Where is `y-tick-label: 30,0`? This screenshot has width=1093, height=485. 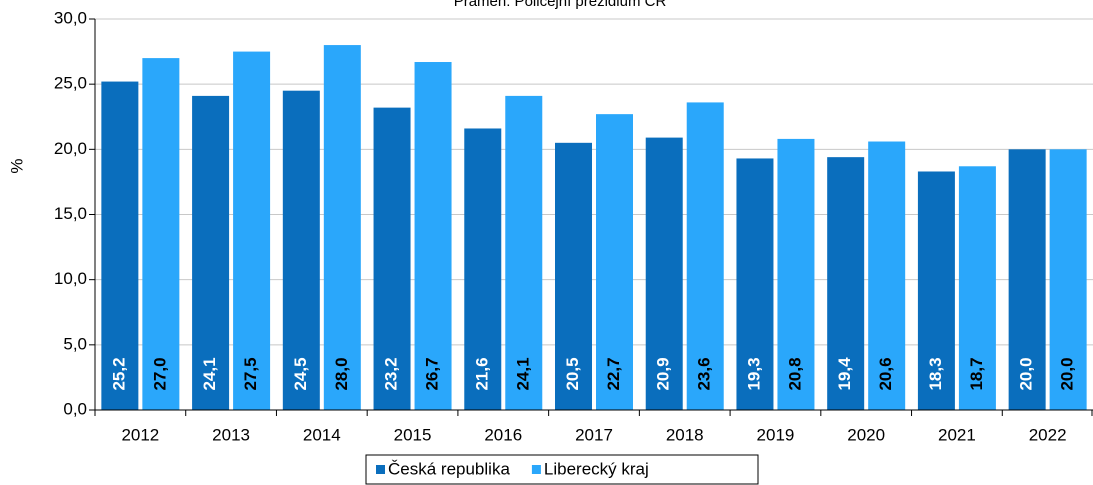
y-tick-label: 30,0 is located at coordinates (70, 17).